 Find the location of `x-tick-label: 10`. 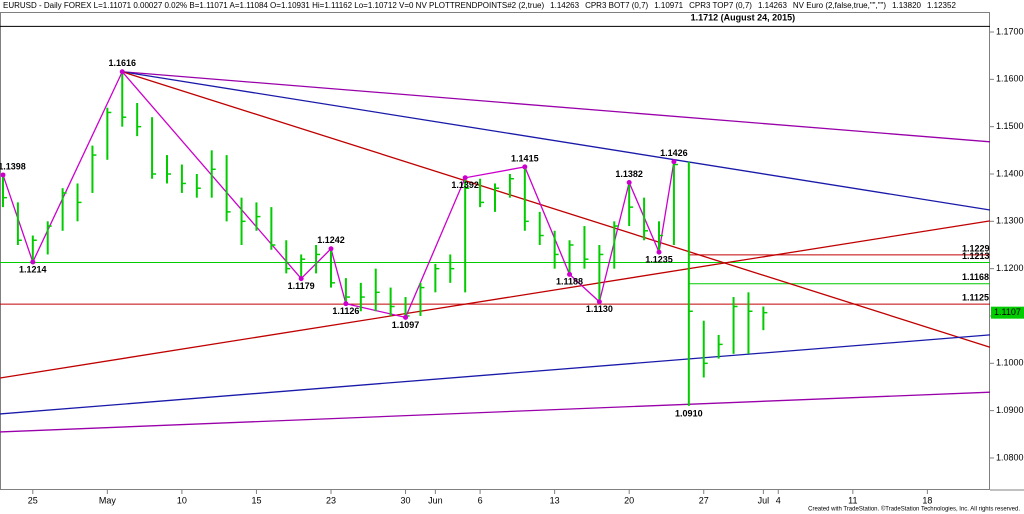

x-tick-label: 10 is located at coordinates (182, 500).